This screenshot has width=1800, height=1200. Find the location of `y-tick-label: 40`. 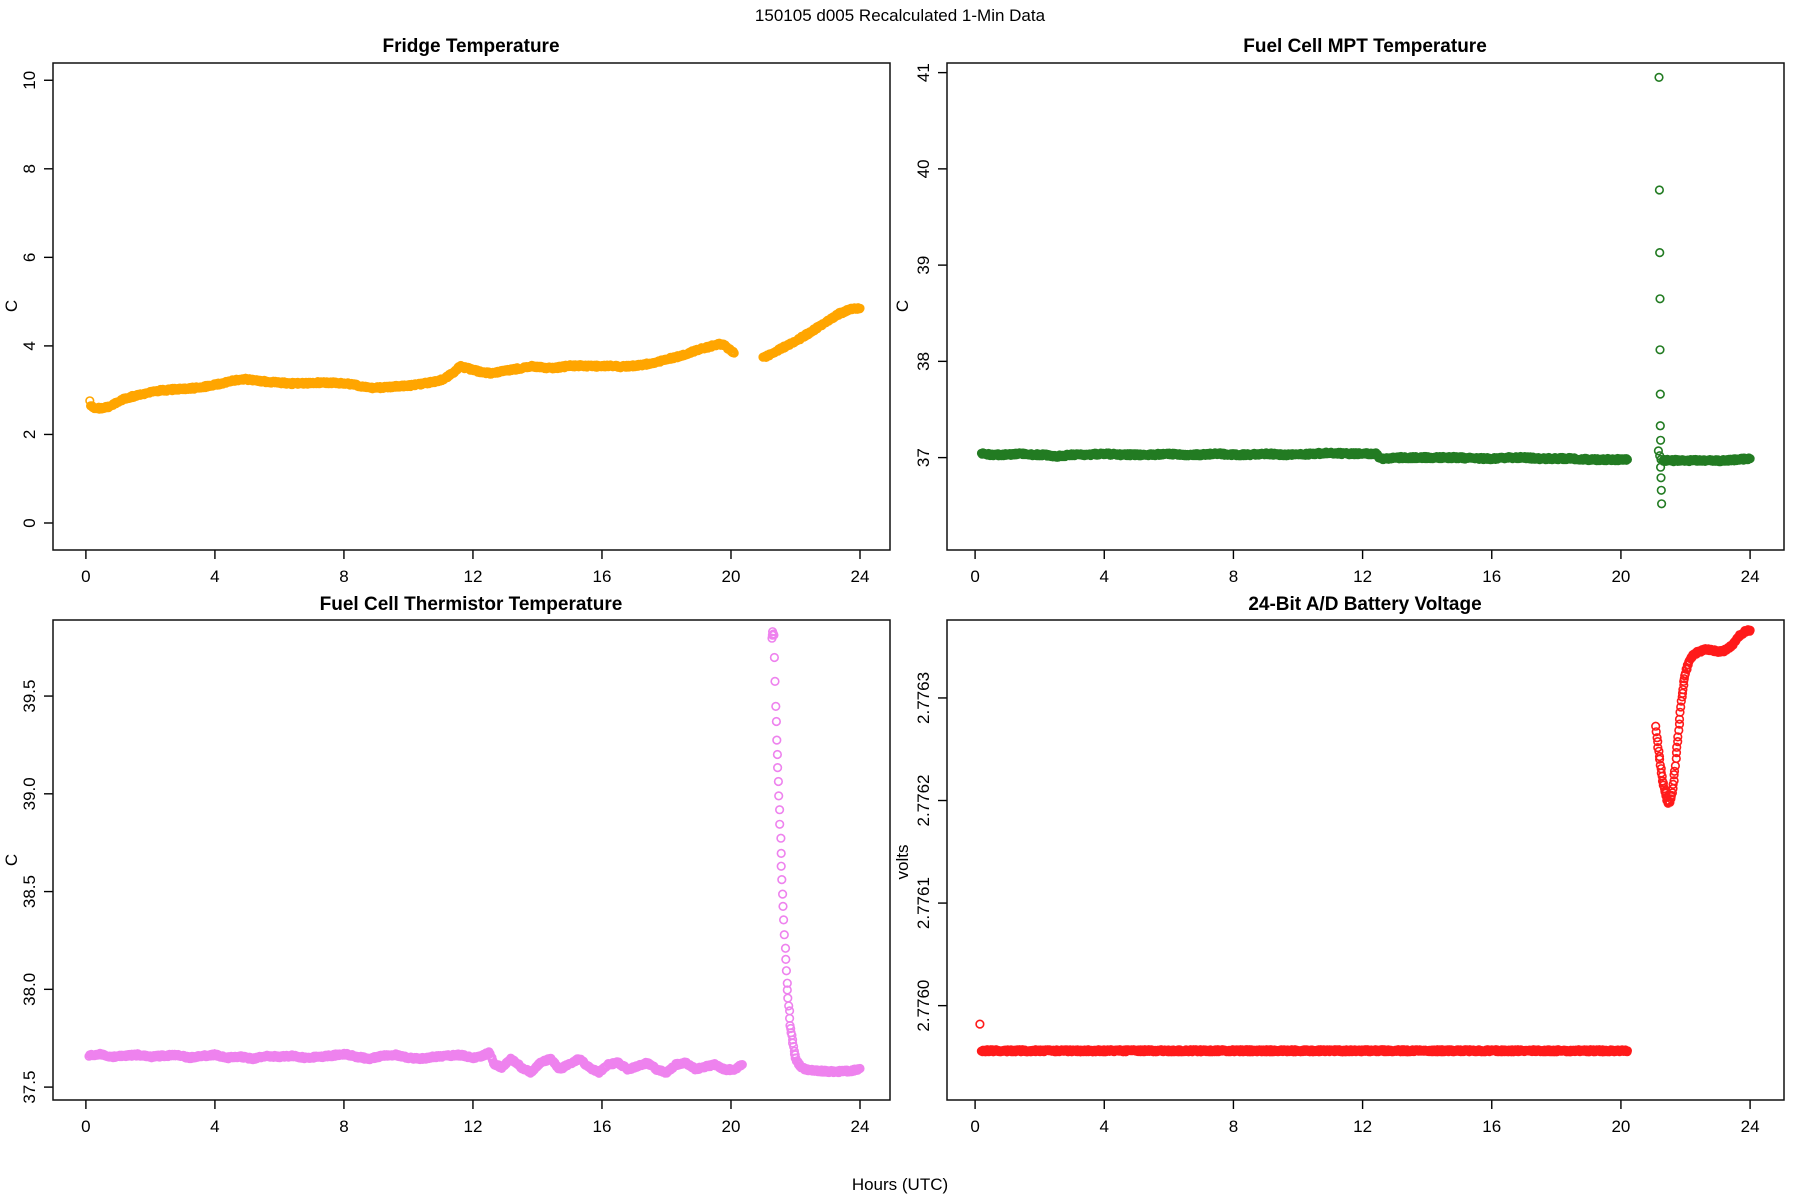

y-tick-label: 40 is located at coordinates (923, 168).